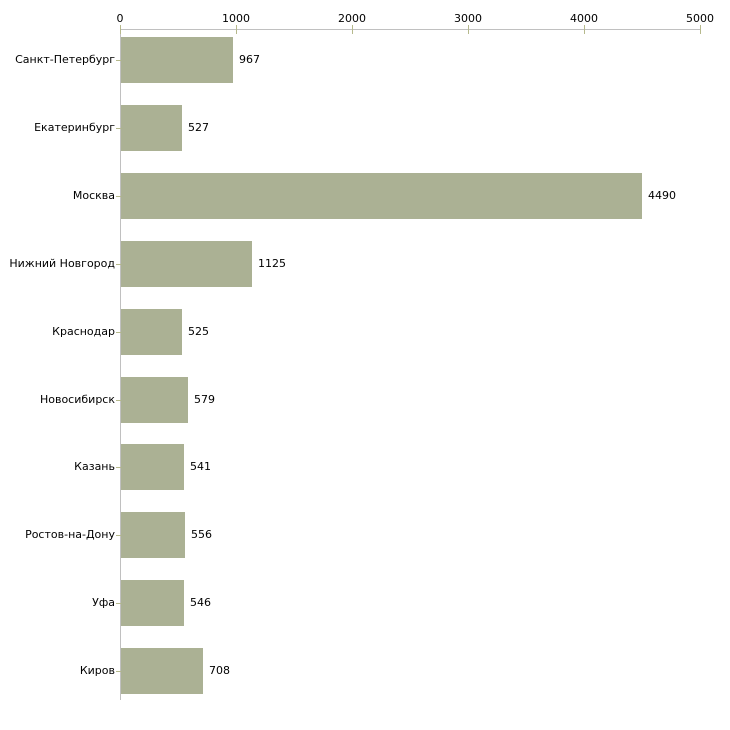 The width and height of the screenshot is (730, 730). I want to click on bar-value-label: 708, so click(219, 670).